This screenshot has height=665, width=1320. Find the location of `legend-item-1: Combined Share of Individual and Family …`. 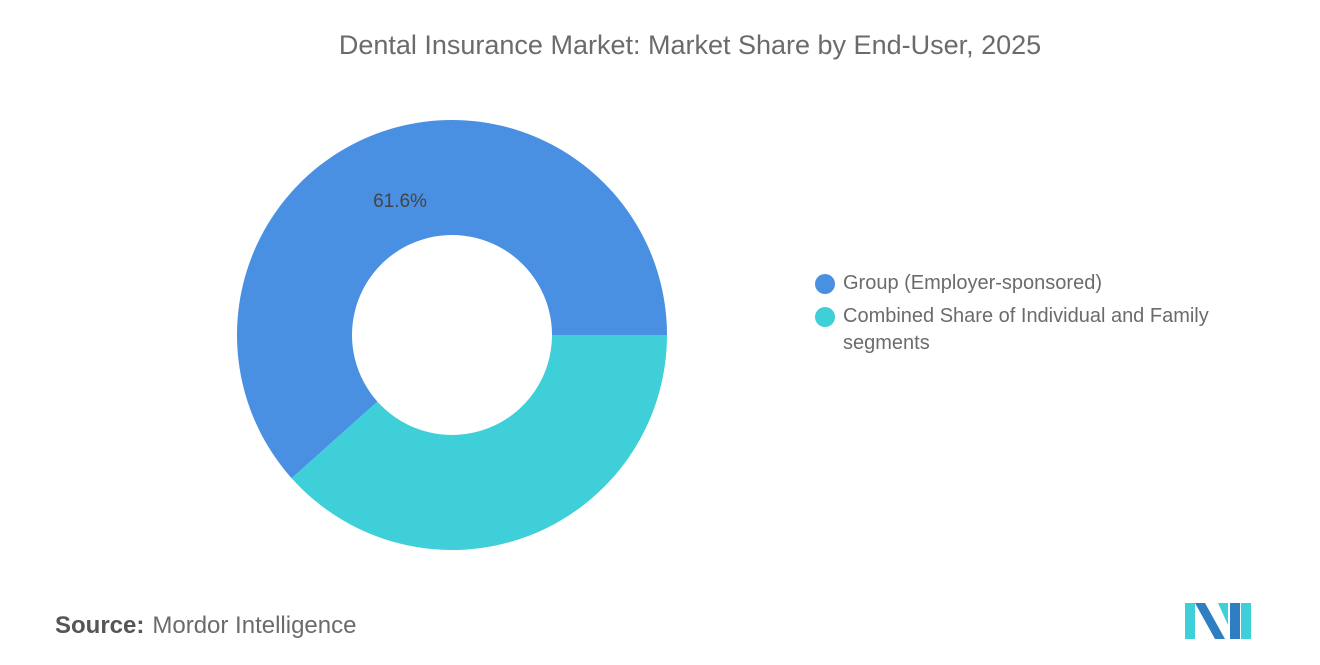

legend-item-1: Combined Share of Individual and Family … is located at coordinates (1045, 330).